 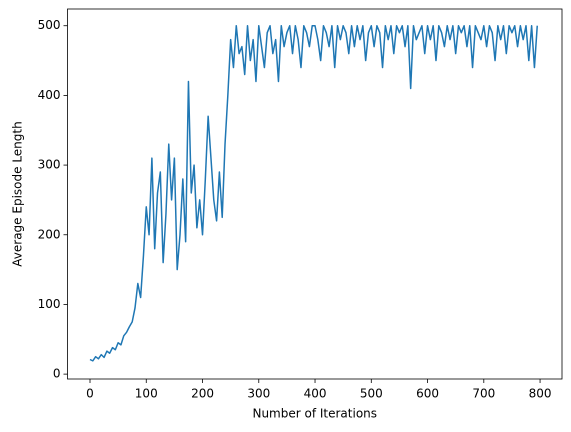 What do you see at coordinates (57, 374) in the screenshot?
I see `y-tick-label: 0` at bounding box center [57, 374].